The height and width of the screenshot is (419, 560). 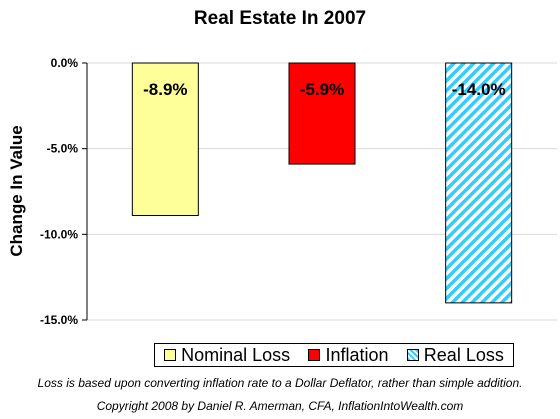 I want to click on legend-item-nominal-loss: Nominal Loss, so click(x=227, y=355).